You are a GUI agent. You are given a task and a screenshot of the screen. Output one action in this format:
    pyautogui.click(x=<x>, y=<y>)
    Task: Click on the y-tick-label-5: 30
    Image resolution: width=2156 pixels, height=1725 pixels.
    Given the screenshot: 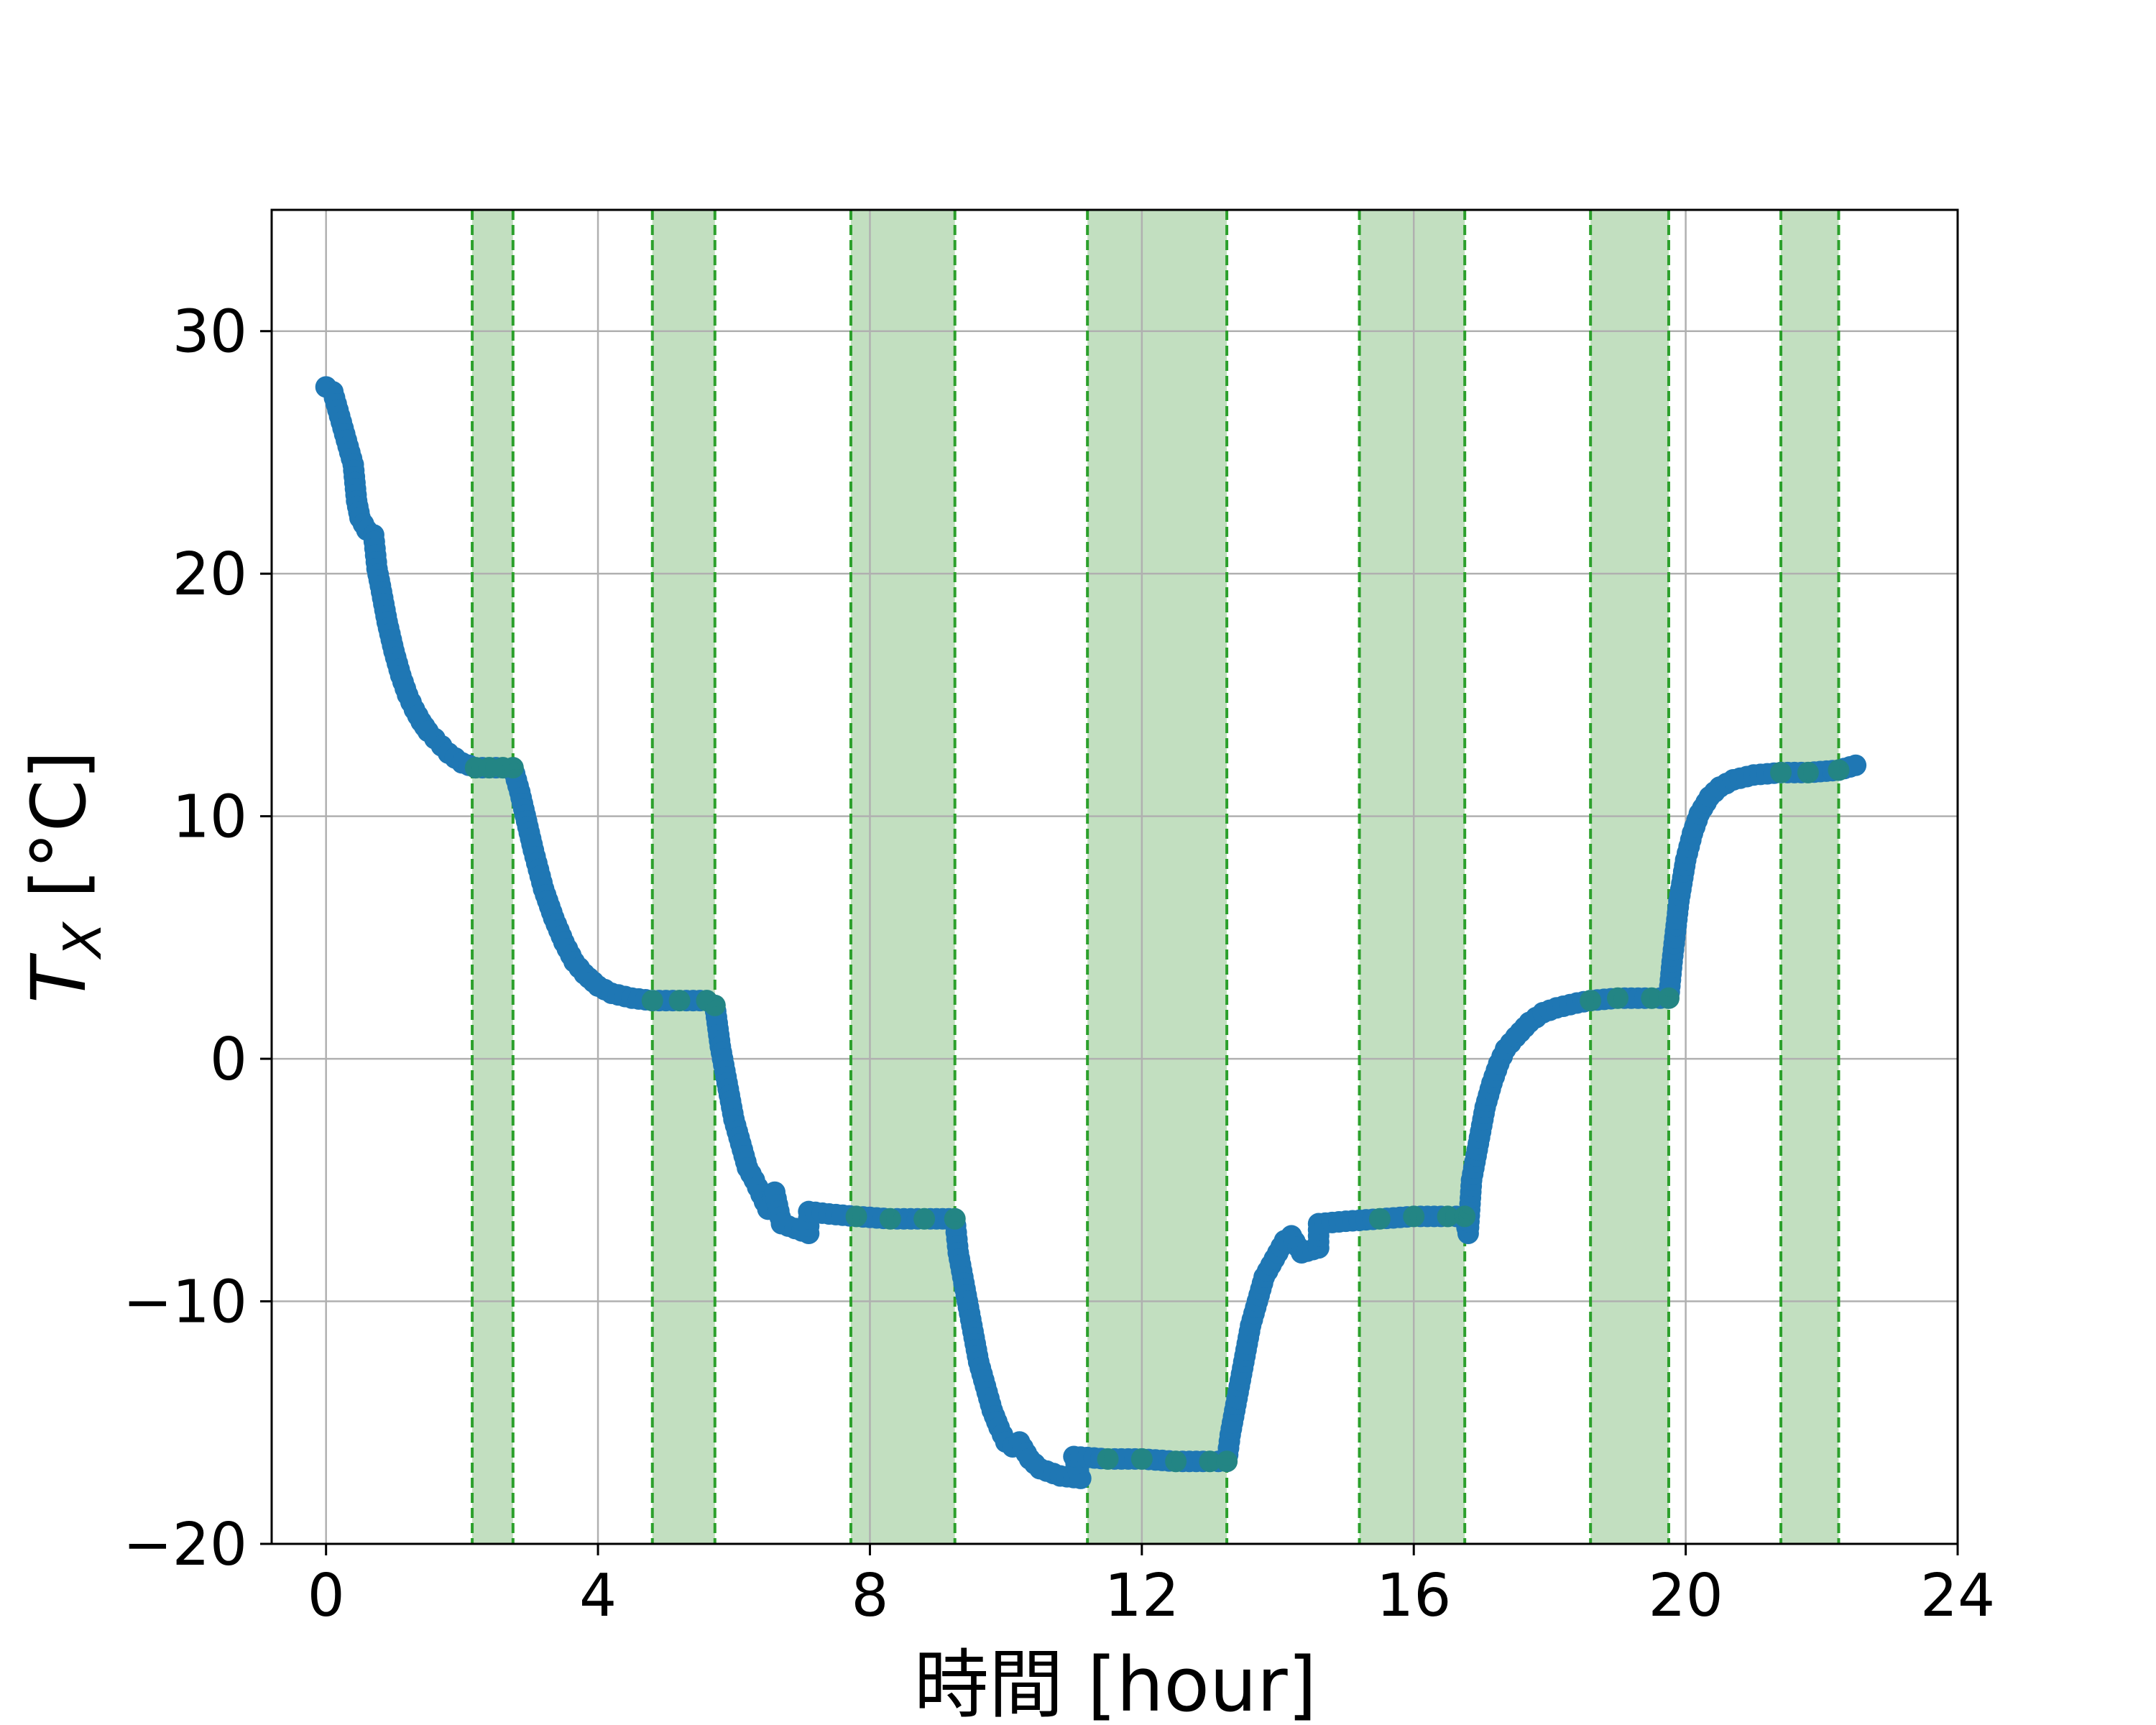 What is the action you would take?
    pyautogui.click(x=209, y=332)
    